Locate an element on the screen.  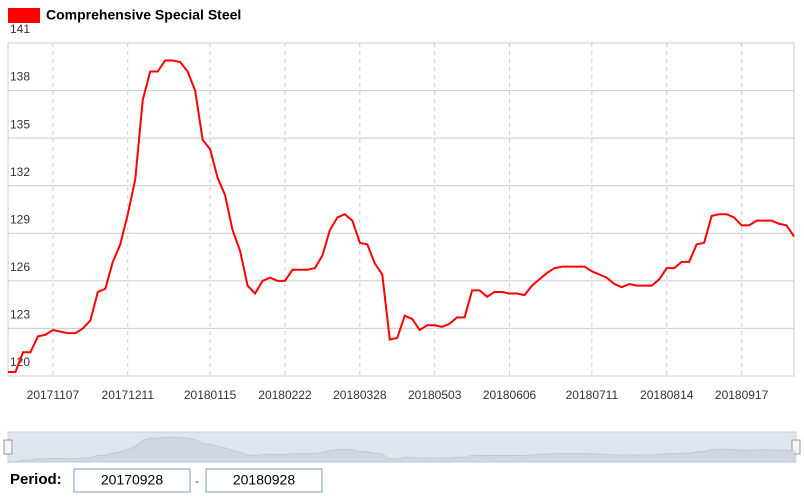
start-date-input is located at coordinates (132, 480).